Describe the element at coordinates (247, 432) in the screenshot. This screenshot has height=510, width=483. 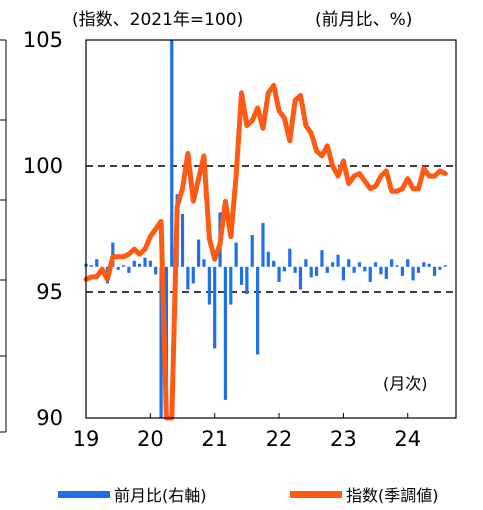
I see `x-axis-ticks: 19 20 21 22 23 24` at that location.